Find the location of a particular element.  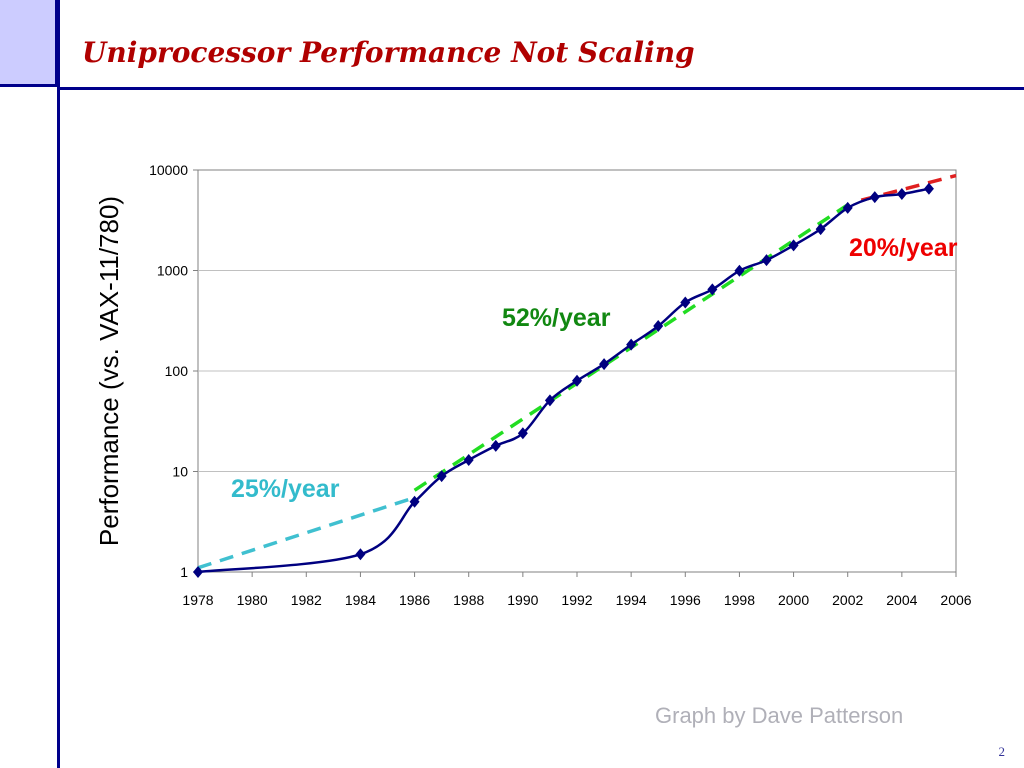

x-tick-label: 1988 is located at coordinates (468, 600).